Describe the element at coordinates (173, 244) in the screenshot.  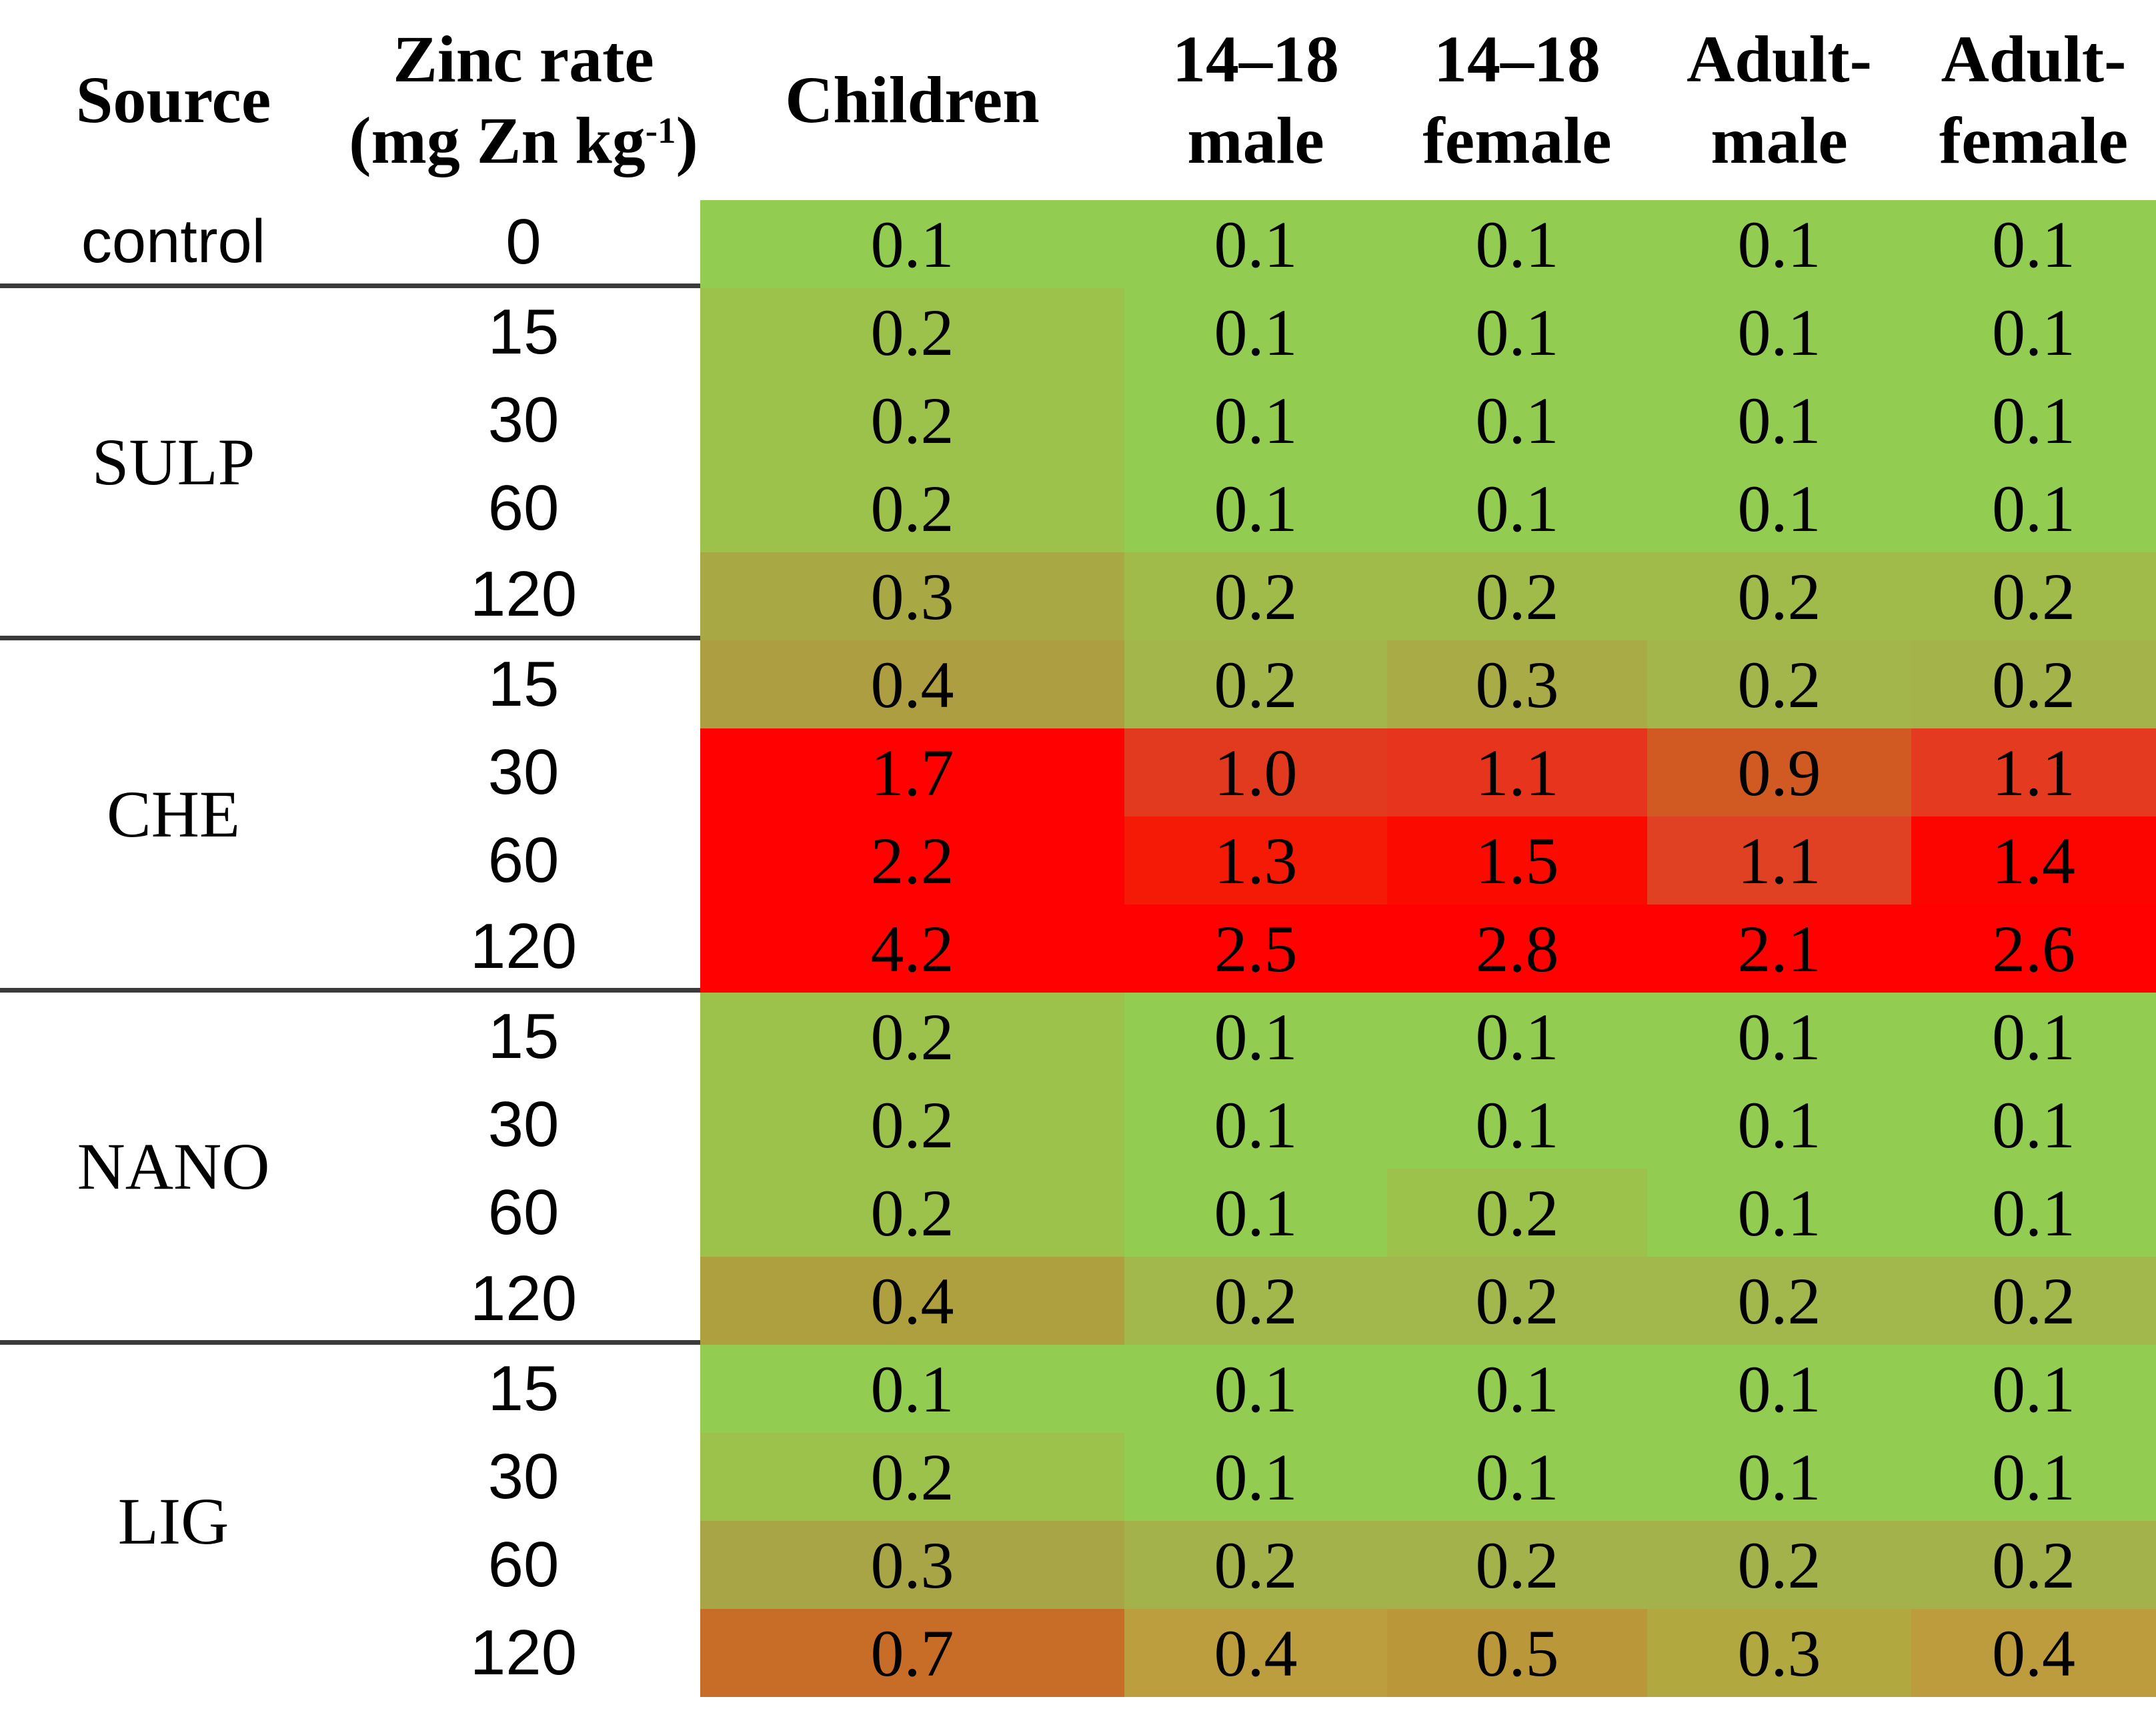
I see `source-label-control: control` at that location.